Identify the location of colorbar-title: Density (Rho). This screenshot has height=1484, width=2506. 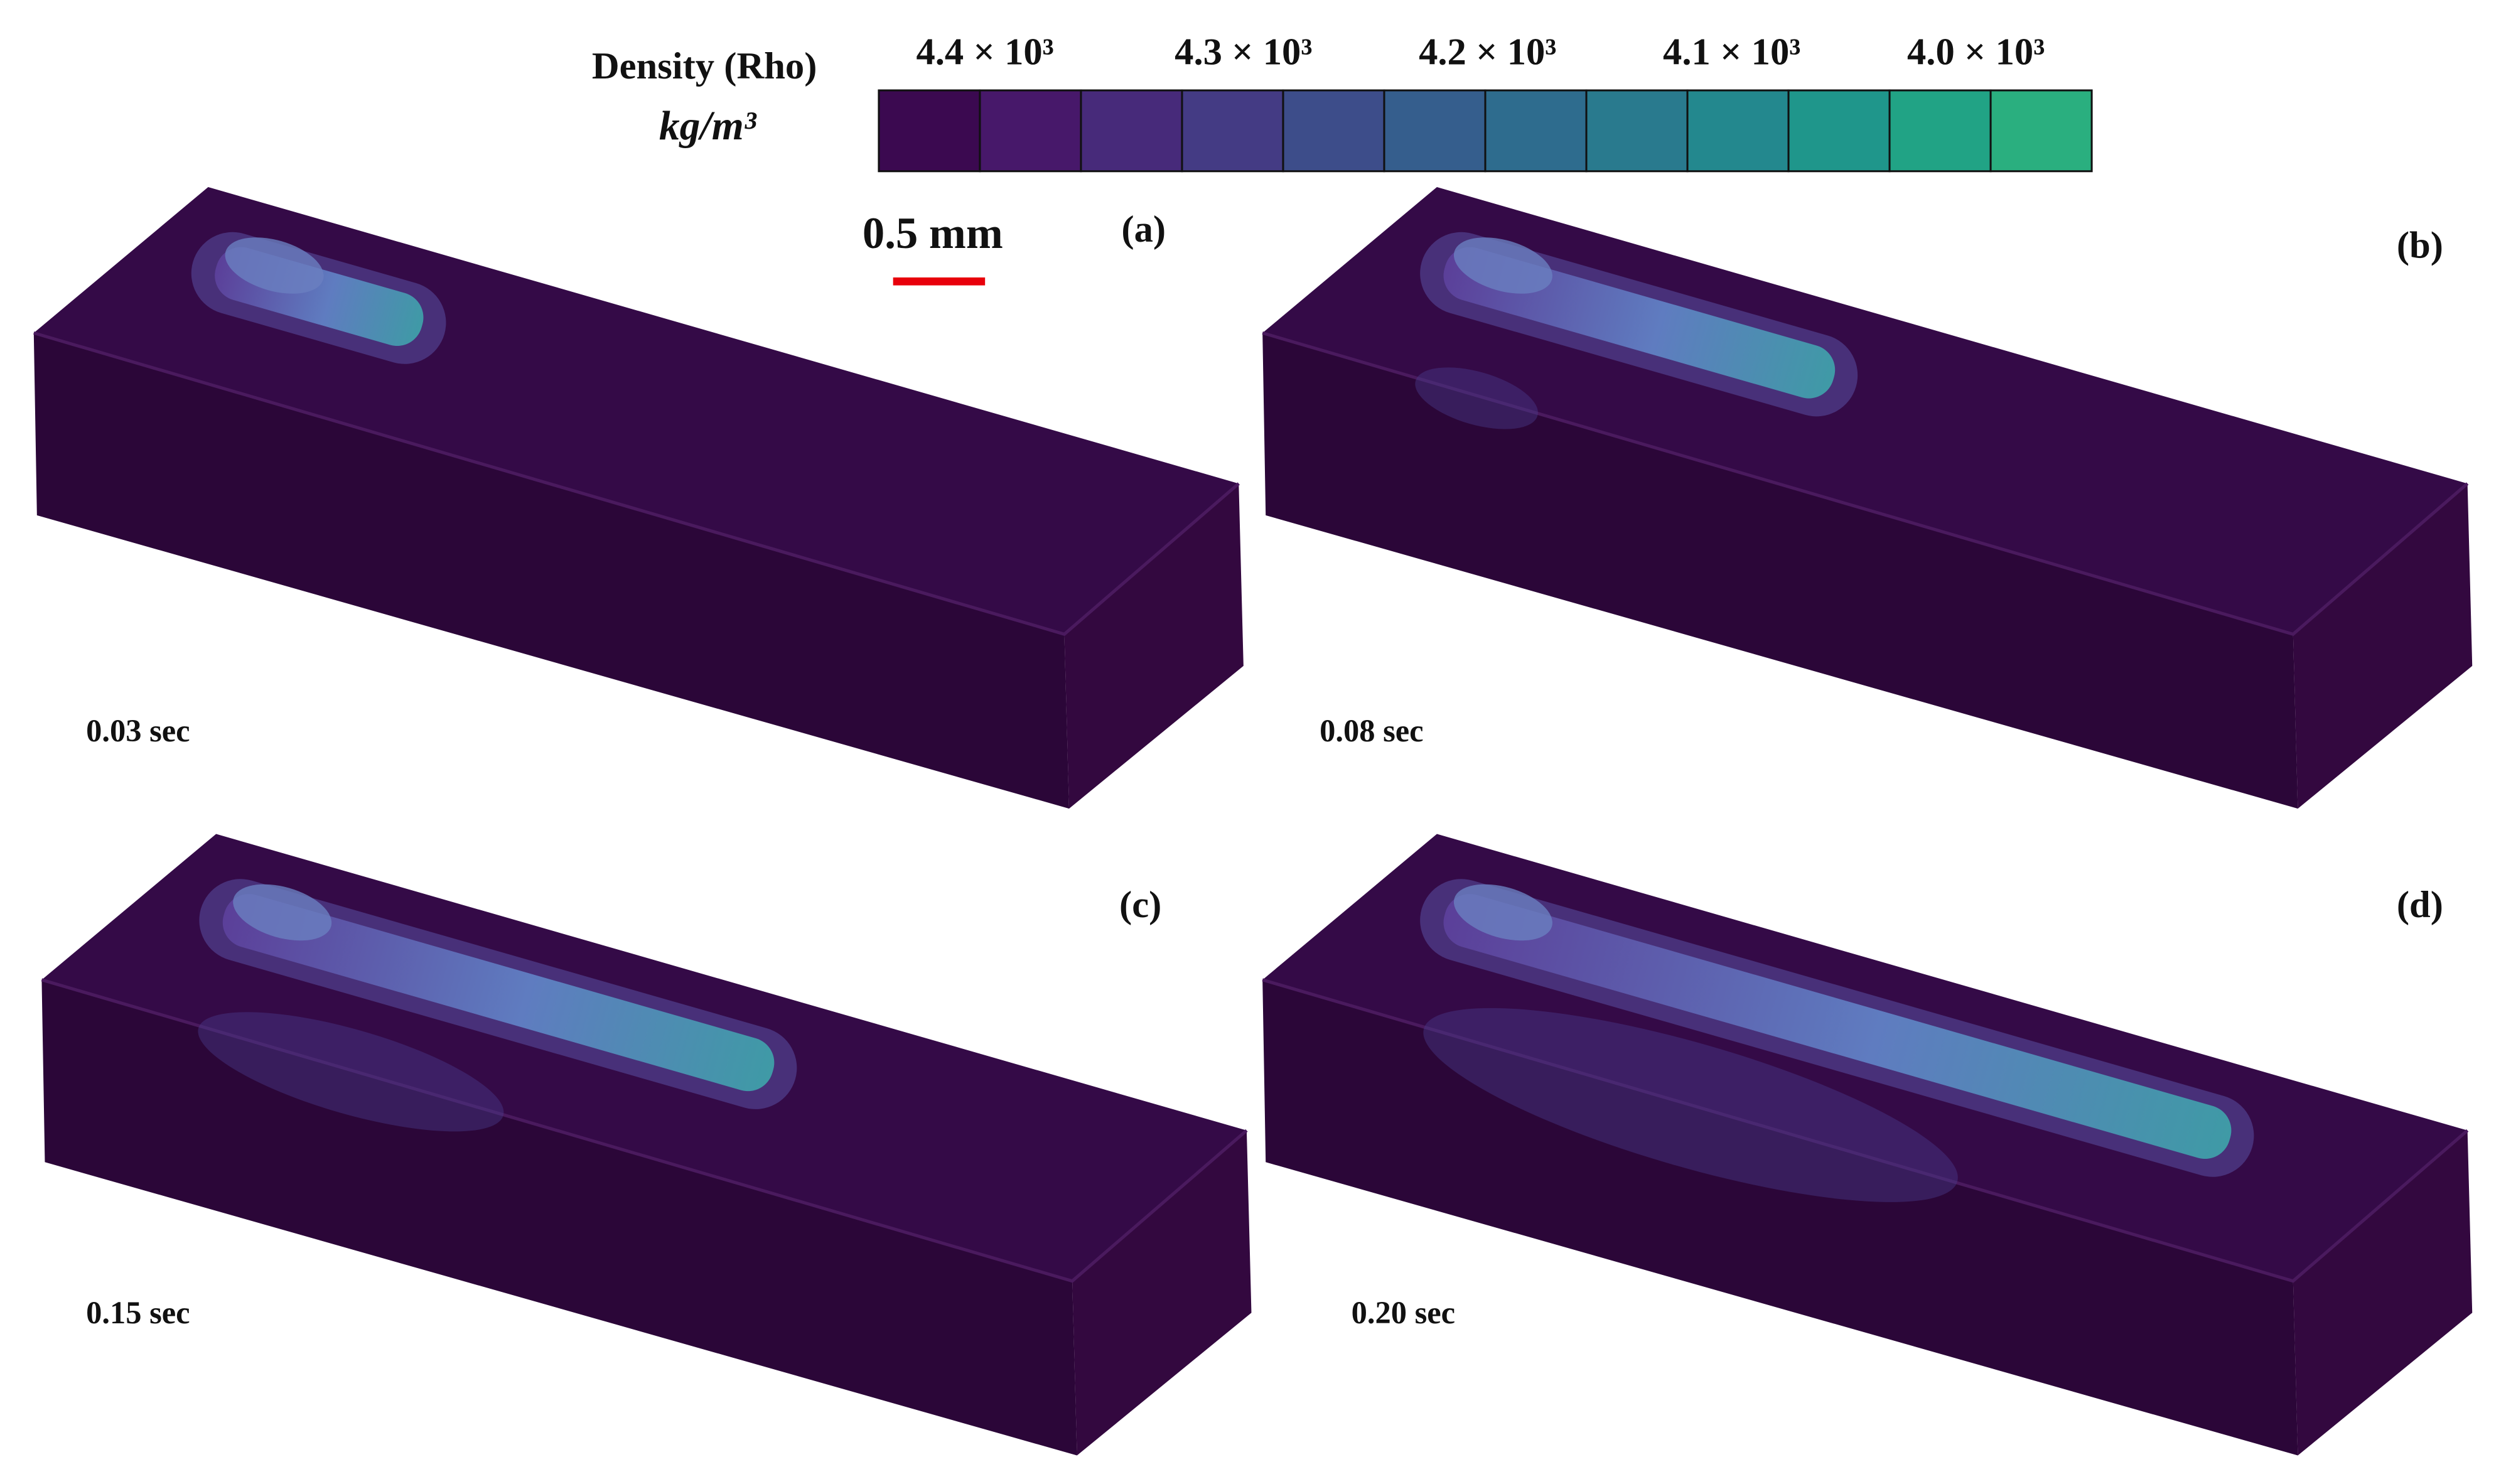
(704, 66).